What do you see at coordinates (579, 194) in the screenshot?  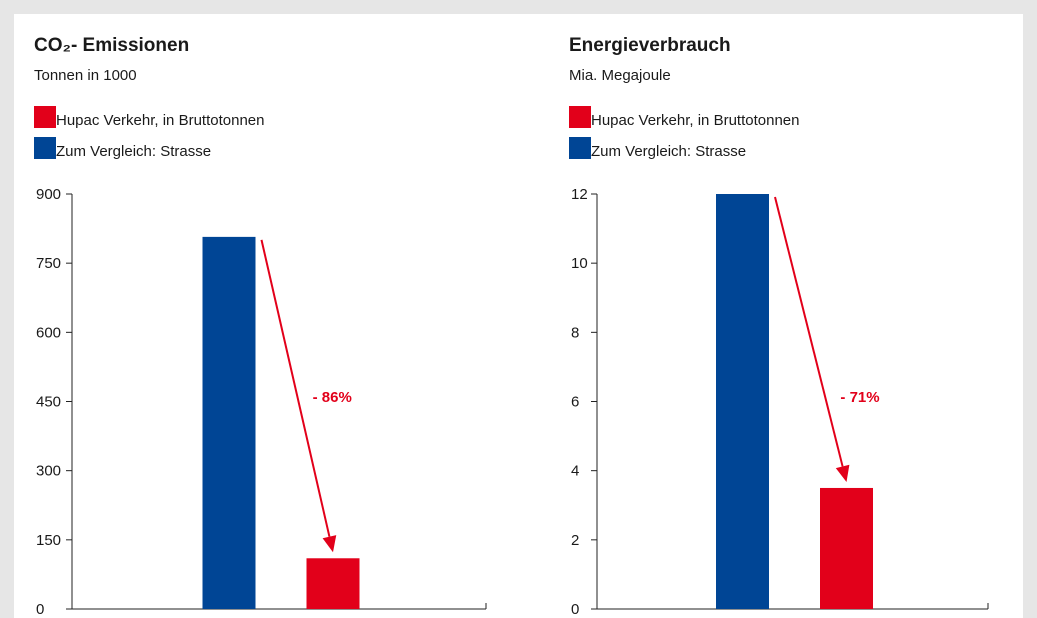 I see `y-tick-label: 12` at bounding box center [579, 194].